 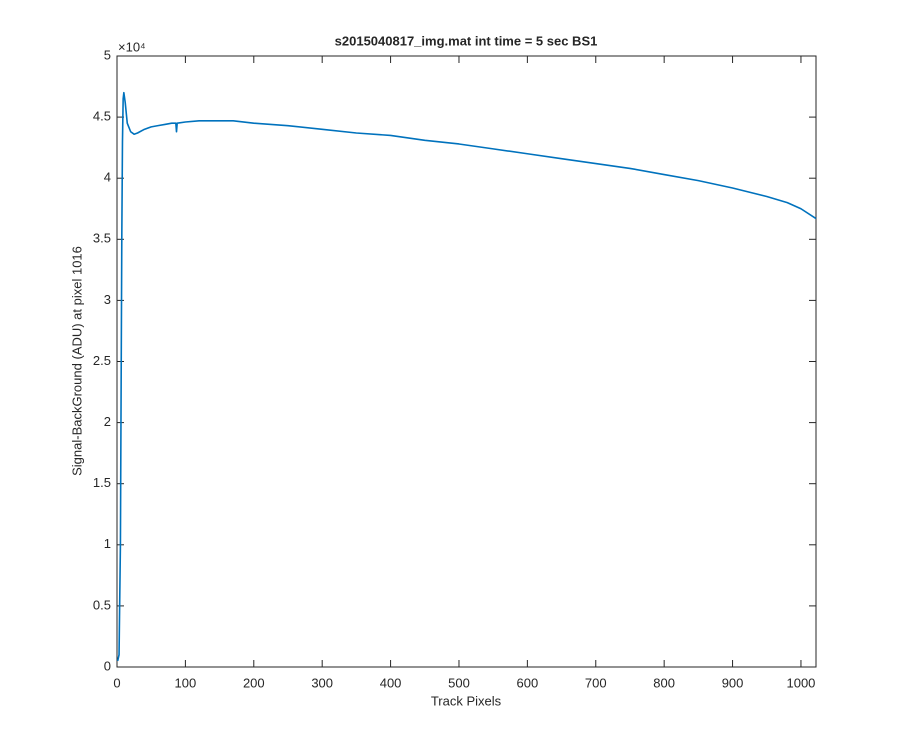 What do you see at coordinates (102, 604) in the screenshot?
I see `y-tick-label: 0.5` at bounding box center [102, 604].